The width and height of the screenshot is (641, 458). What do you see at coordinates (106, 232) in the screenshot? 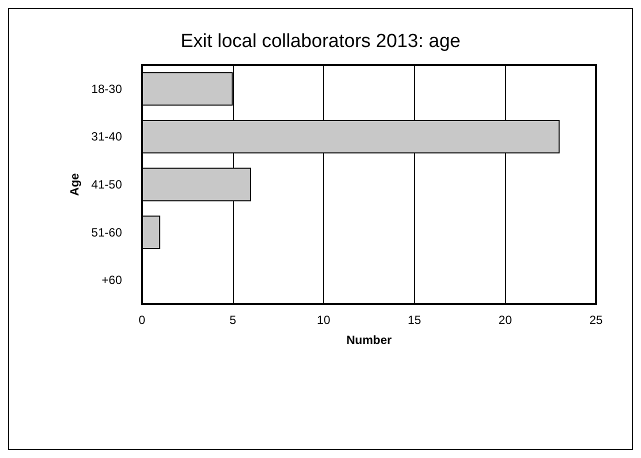
I see `y-tick-label: 51-60` at bounding box center [106, 232].